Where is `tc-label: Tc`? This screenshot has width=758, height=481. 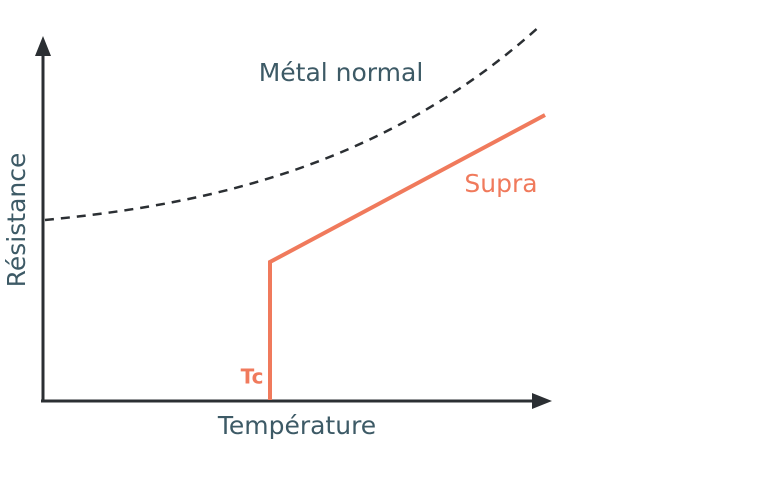 tc-label: Tc is located at coordinates (252, 377).